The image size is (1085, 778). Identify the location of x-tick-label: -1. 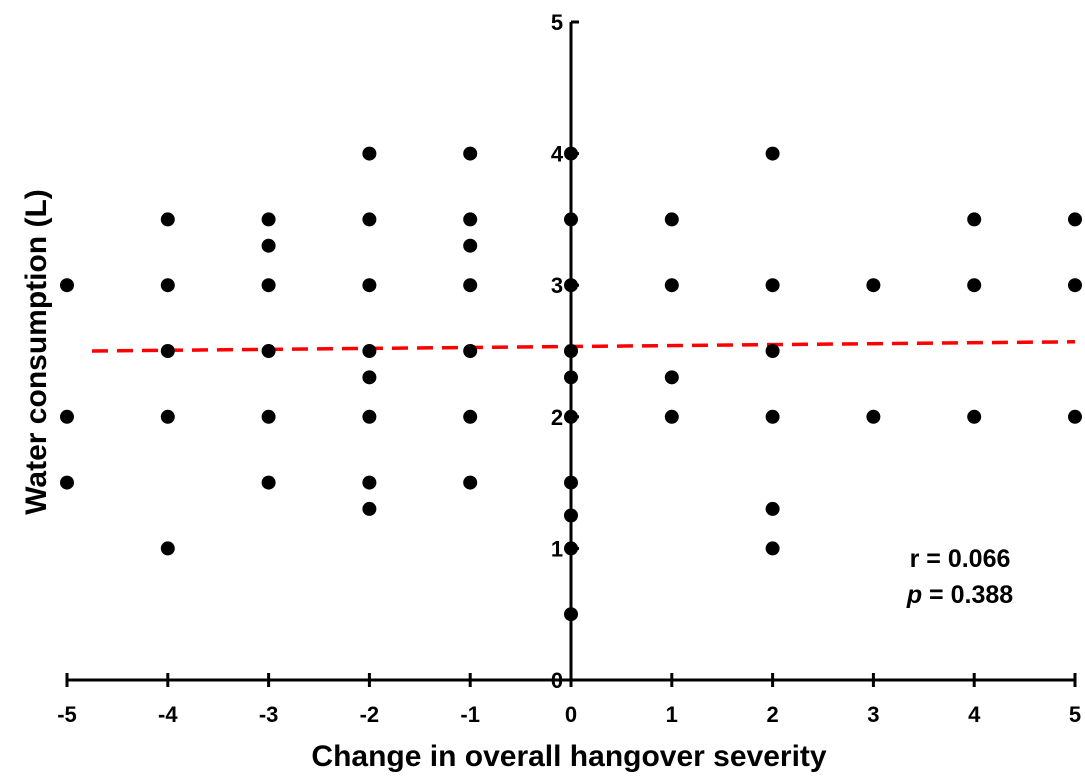
(470, 714).